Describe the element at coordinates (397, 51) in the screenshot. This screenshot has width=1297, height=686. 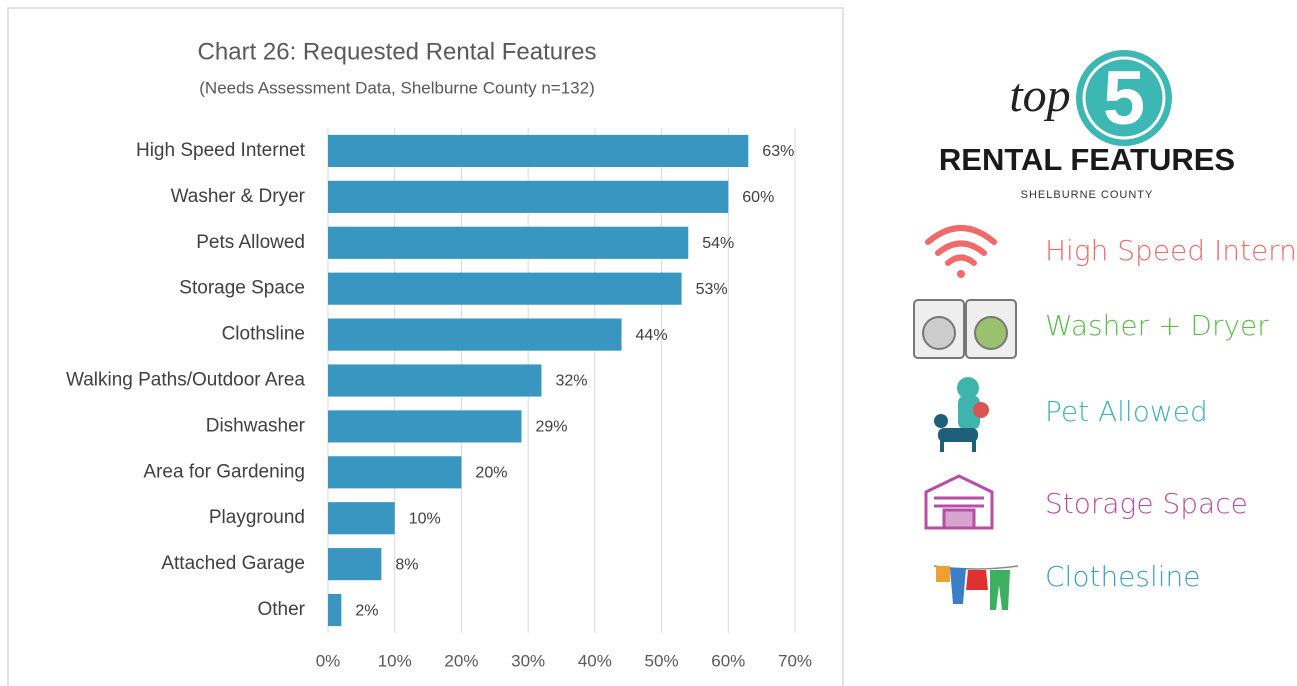
I see `chart-title: Chart 26: Requested Rental Features` at that location.